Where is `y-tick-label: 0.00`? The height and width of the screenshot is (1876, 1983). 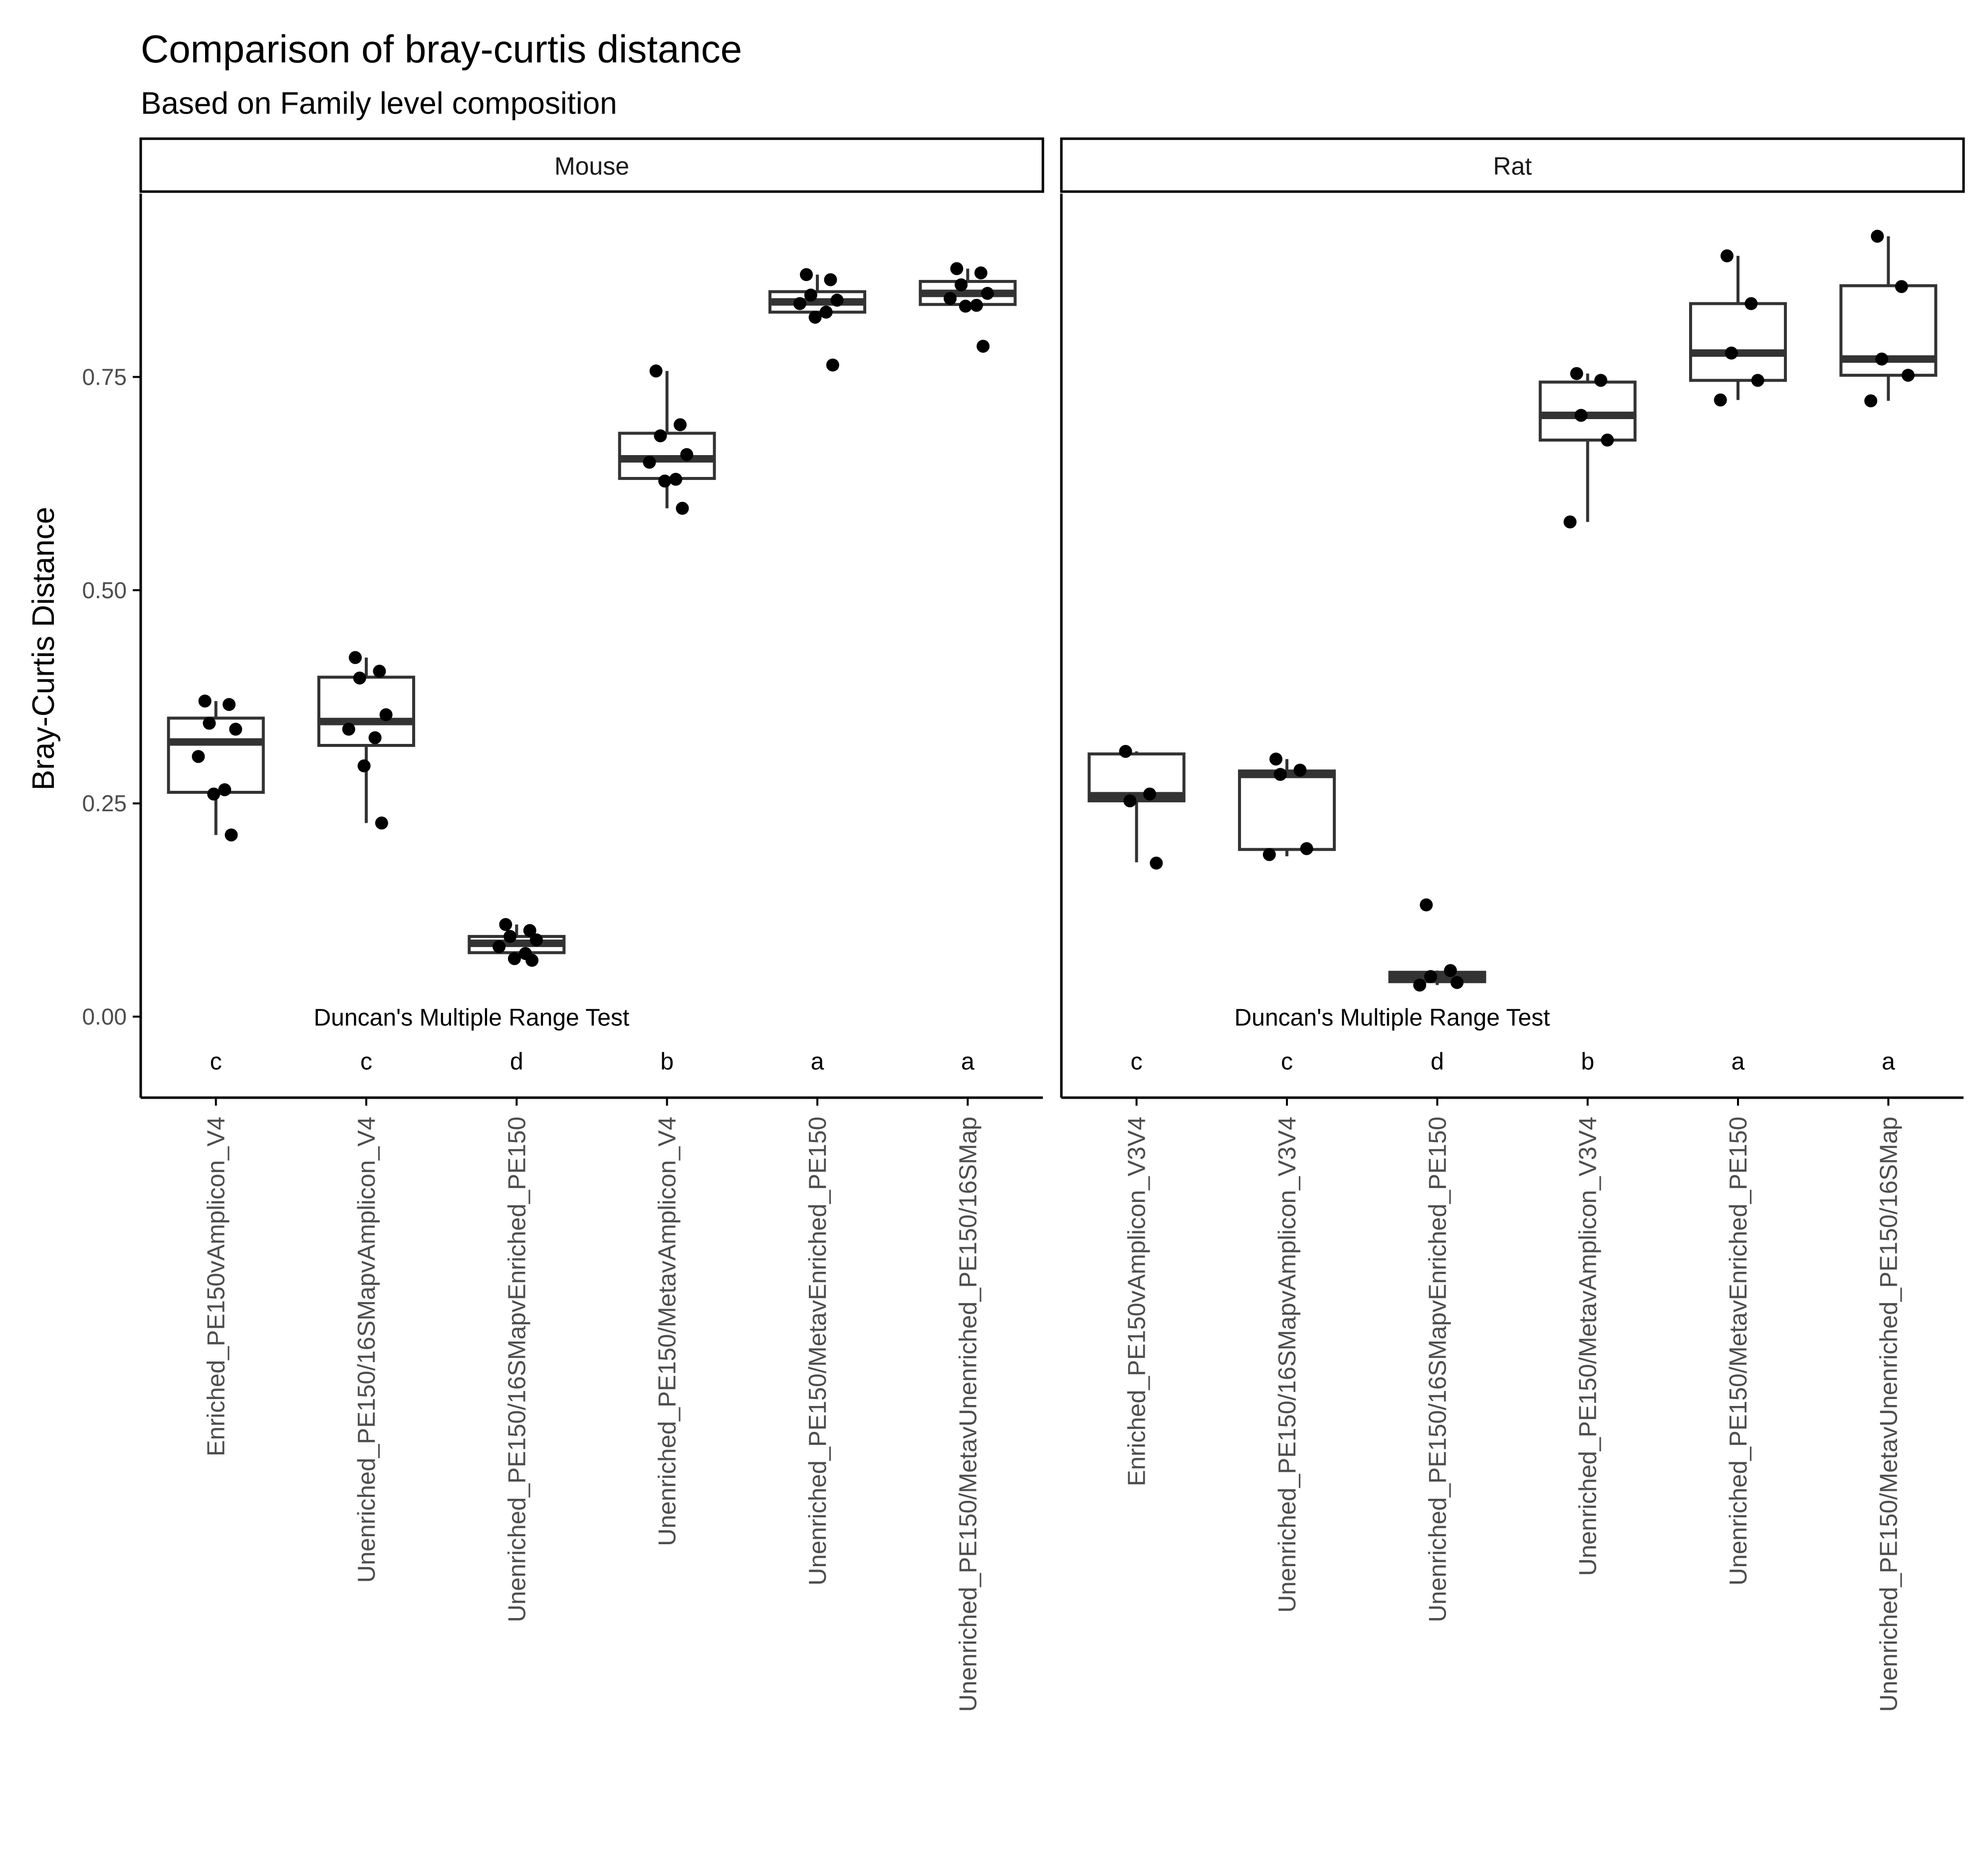 y-tick-label: 0.00 is located at coordinates (105, 1017).